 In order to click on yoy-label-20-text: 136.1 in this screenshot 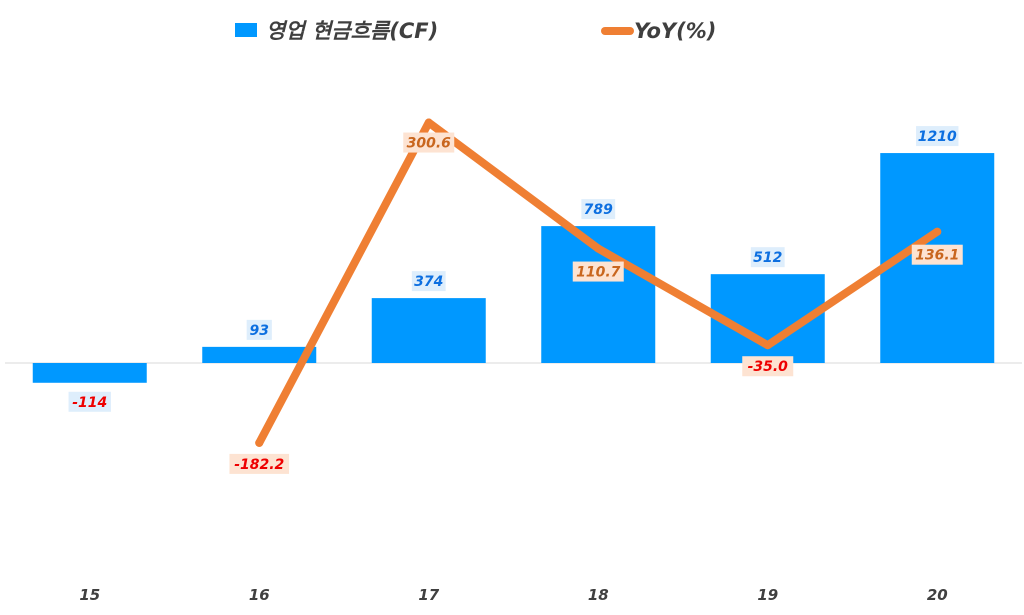, I will do `click(937, 256)`.